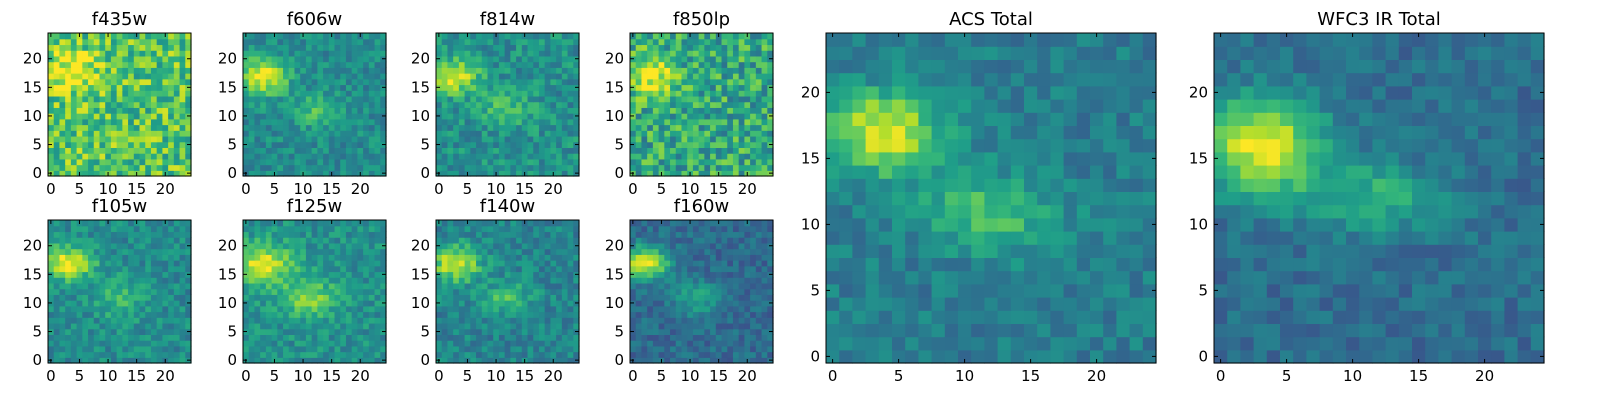 Image resolution: width=1600 pixels, height=400 pixels. Describe the element at coordinates (420, 87) in the screenshot. I see `y-tick-label: 15` at that location.